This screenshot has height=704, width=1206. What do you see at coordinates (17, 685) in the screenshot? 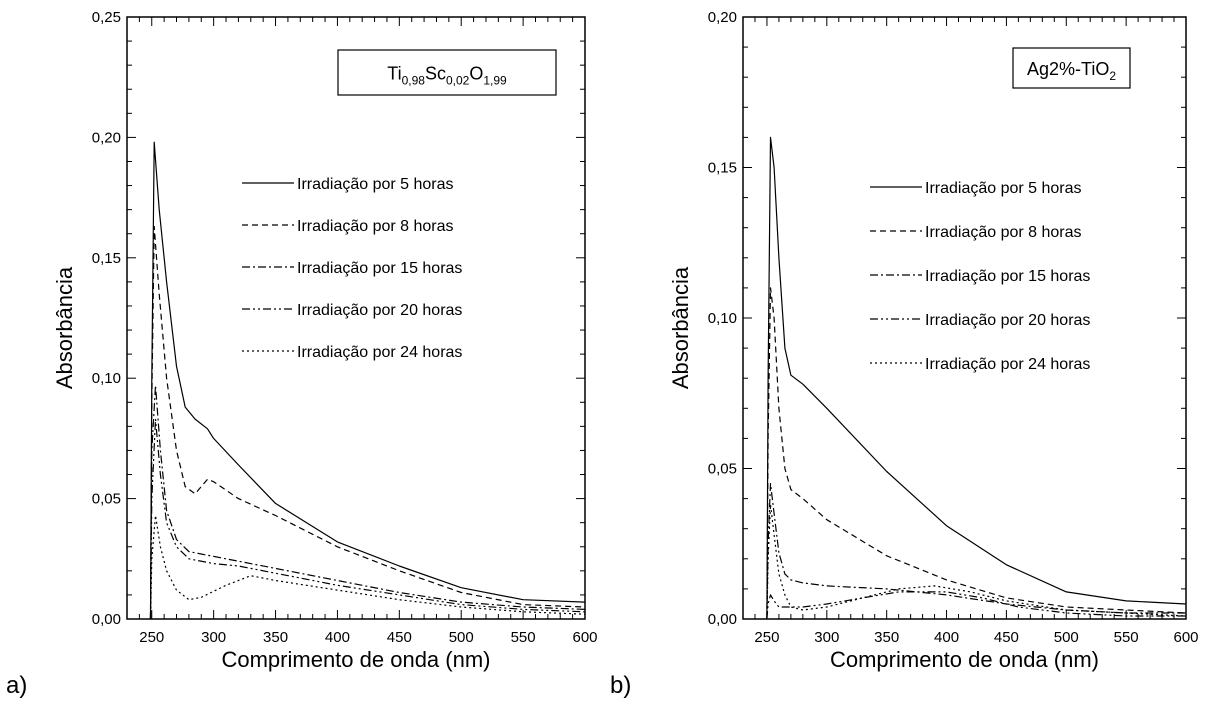
I see `panel-label-a: a)` at bounding box center [17, 685].